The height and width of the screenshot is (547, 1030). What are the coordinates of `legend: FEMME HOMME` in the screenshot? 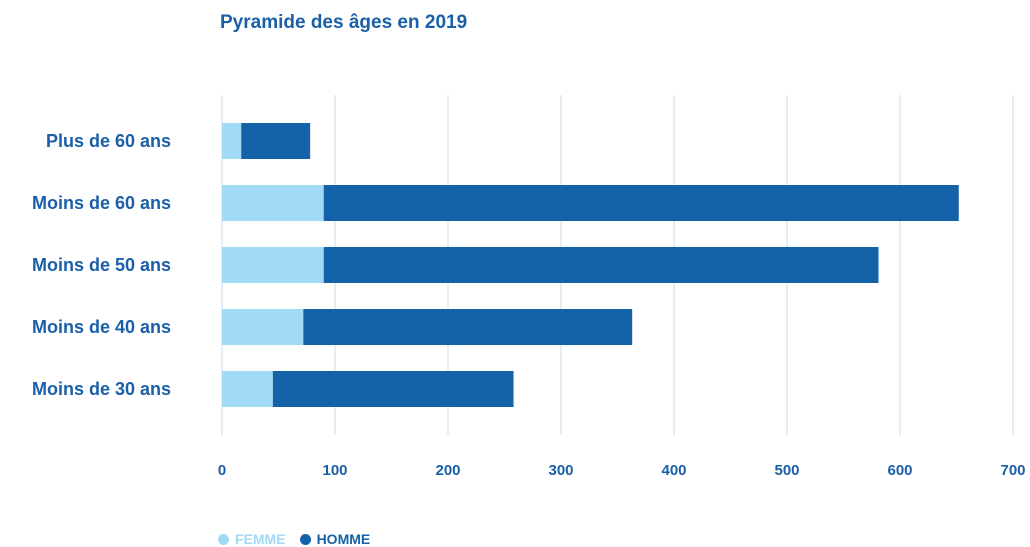 It's located at (294, 539).